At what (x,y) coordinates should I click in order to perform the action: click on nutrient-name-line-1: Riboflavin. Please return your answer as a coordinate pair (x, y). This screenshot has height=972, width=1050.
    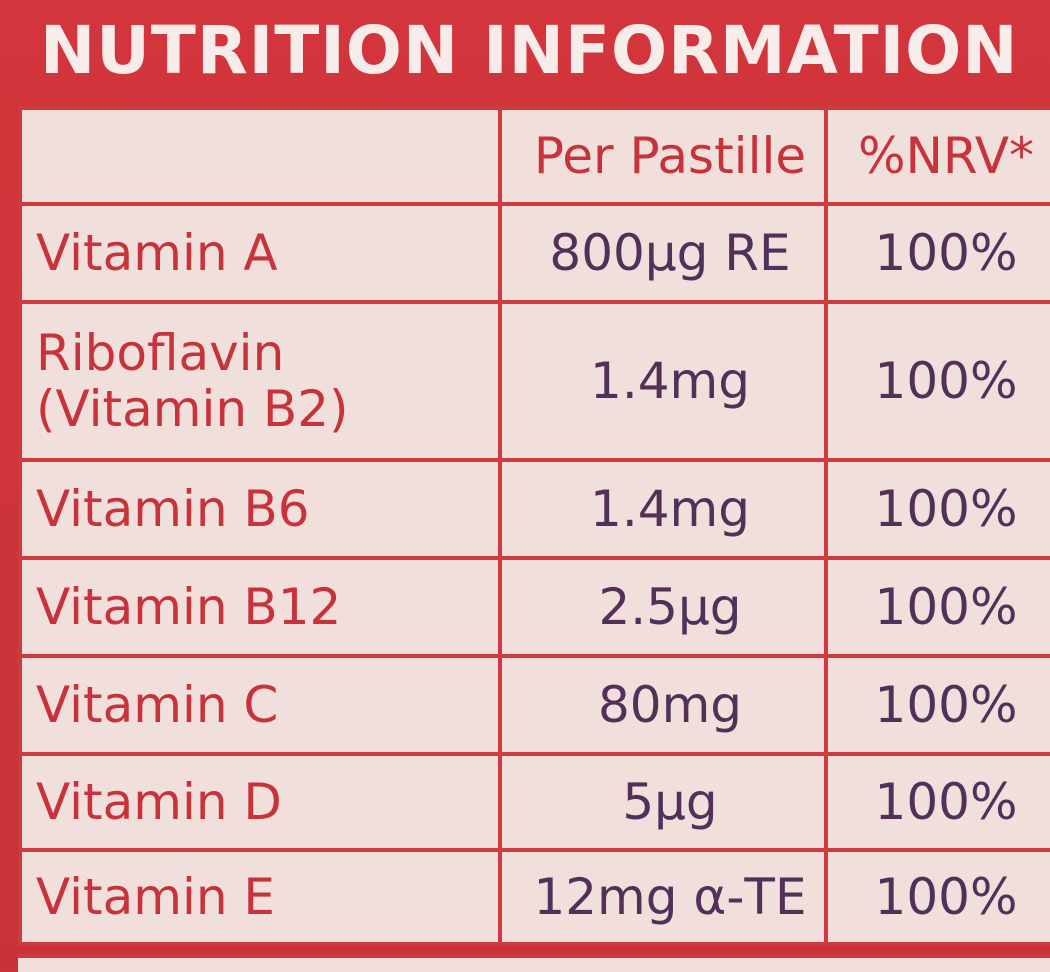
    Looking at the image, I should click on (160, 353).